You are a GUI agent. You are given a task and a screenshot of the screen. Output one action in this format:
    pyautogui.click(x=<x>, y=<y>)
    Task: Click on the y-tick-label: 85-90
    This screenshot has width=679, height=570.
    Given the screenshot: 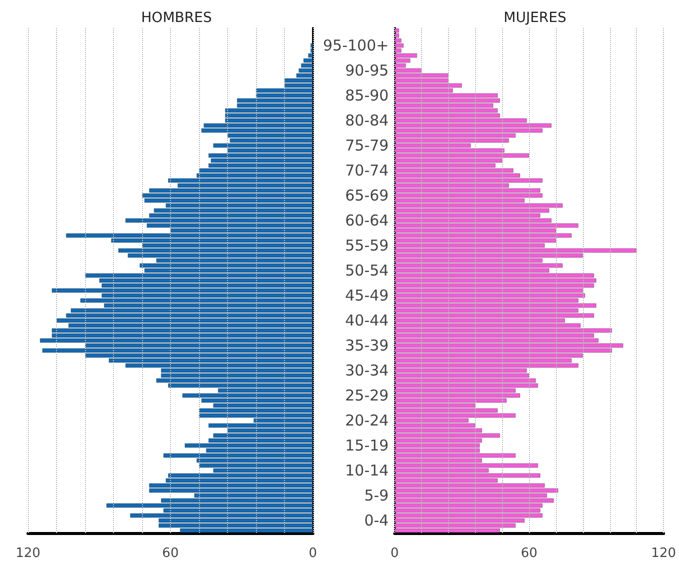 What is the action you would take?
    pyautogui.click(x=367, y=95)
    